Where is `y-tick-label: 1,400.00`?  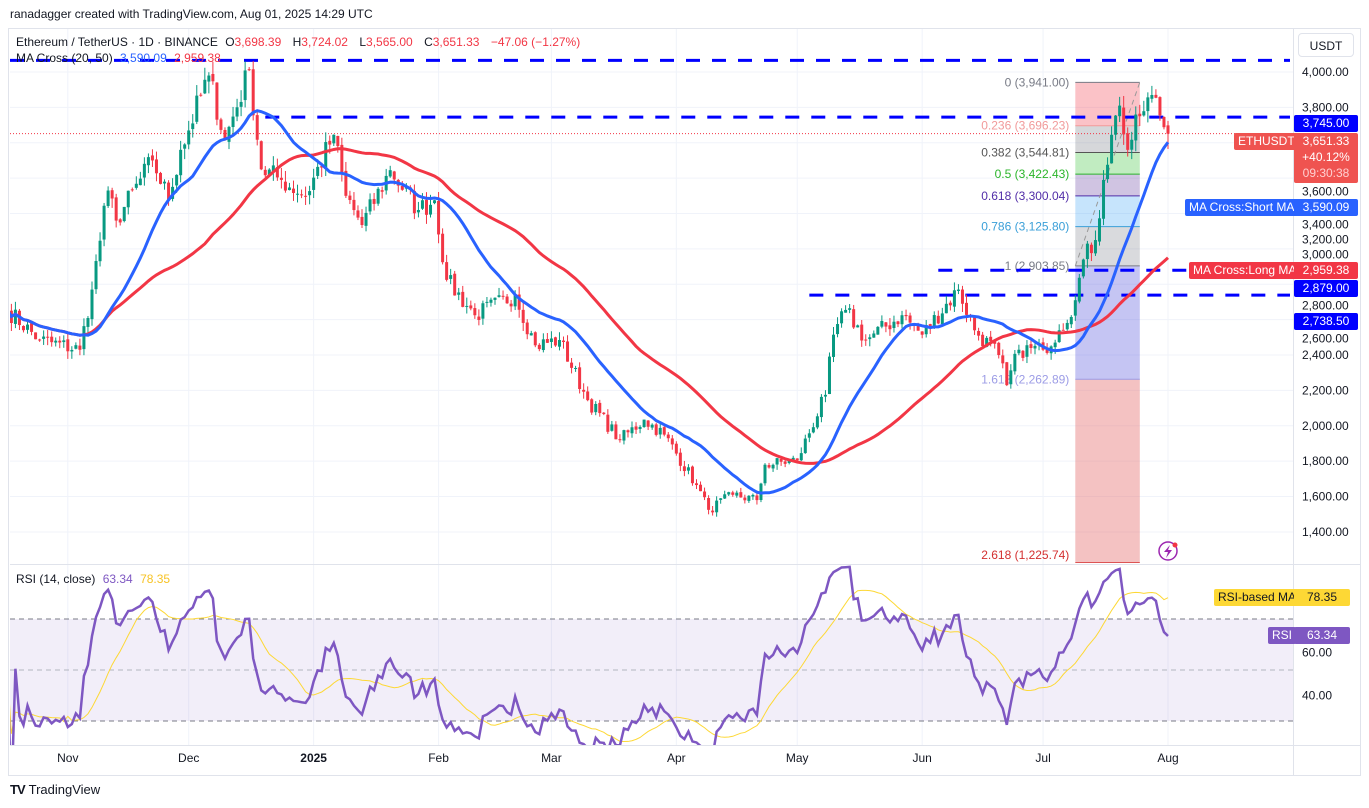
y-tick-label: 1,400.00 is located at coordinates (1325, 532).